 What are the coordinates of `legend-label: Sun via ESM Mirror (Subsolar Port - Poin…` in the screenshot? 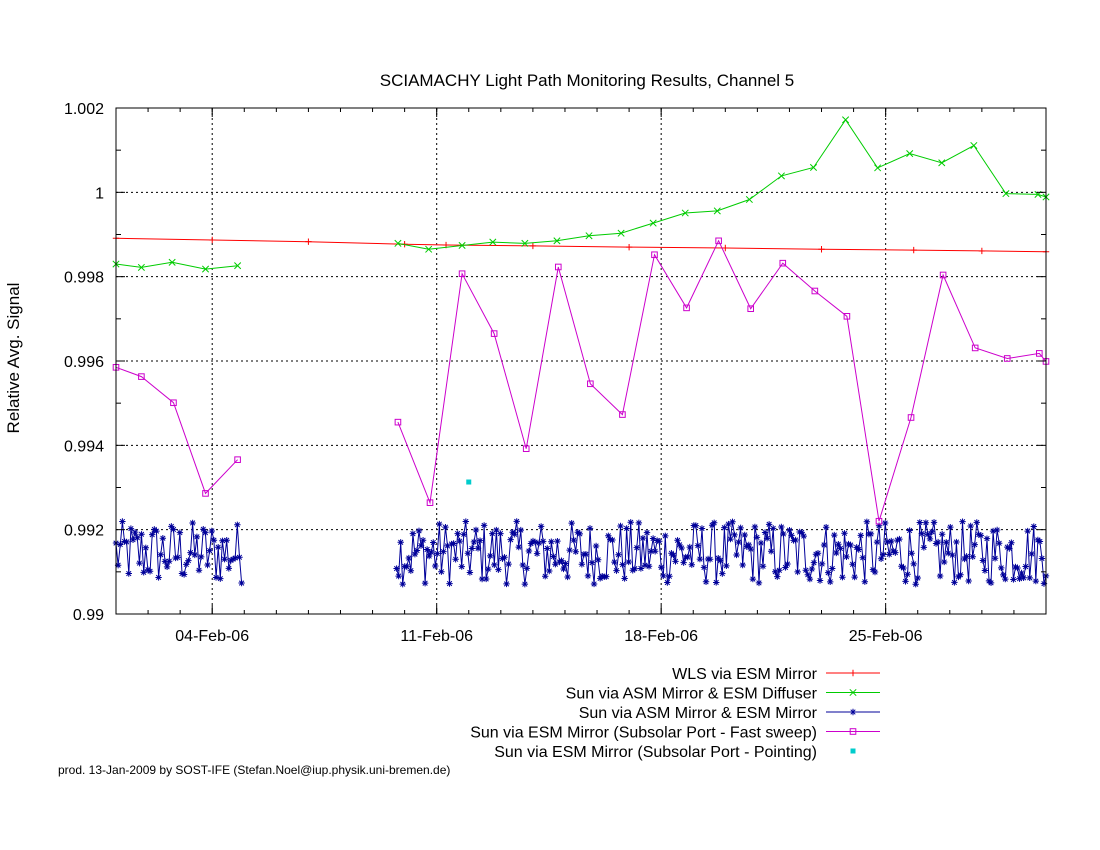 It's located at (655, 752).